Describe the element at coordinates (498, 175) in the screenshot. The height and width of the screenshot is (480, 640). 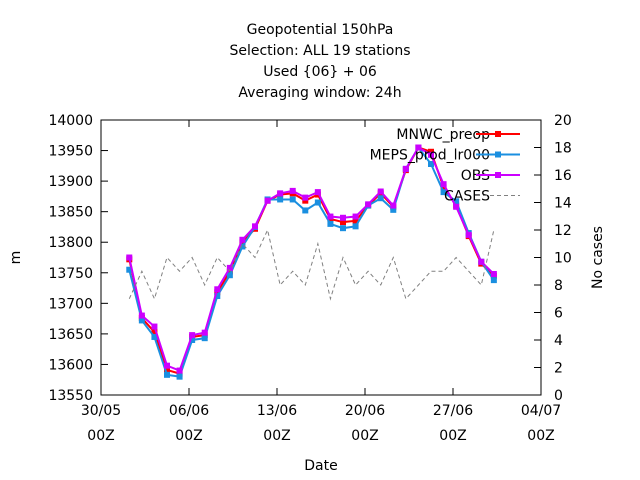
I see `legend-marker` at that location.